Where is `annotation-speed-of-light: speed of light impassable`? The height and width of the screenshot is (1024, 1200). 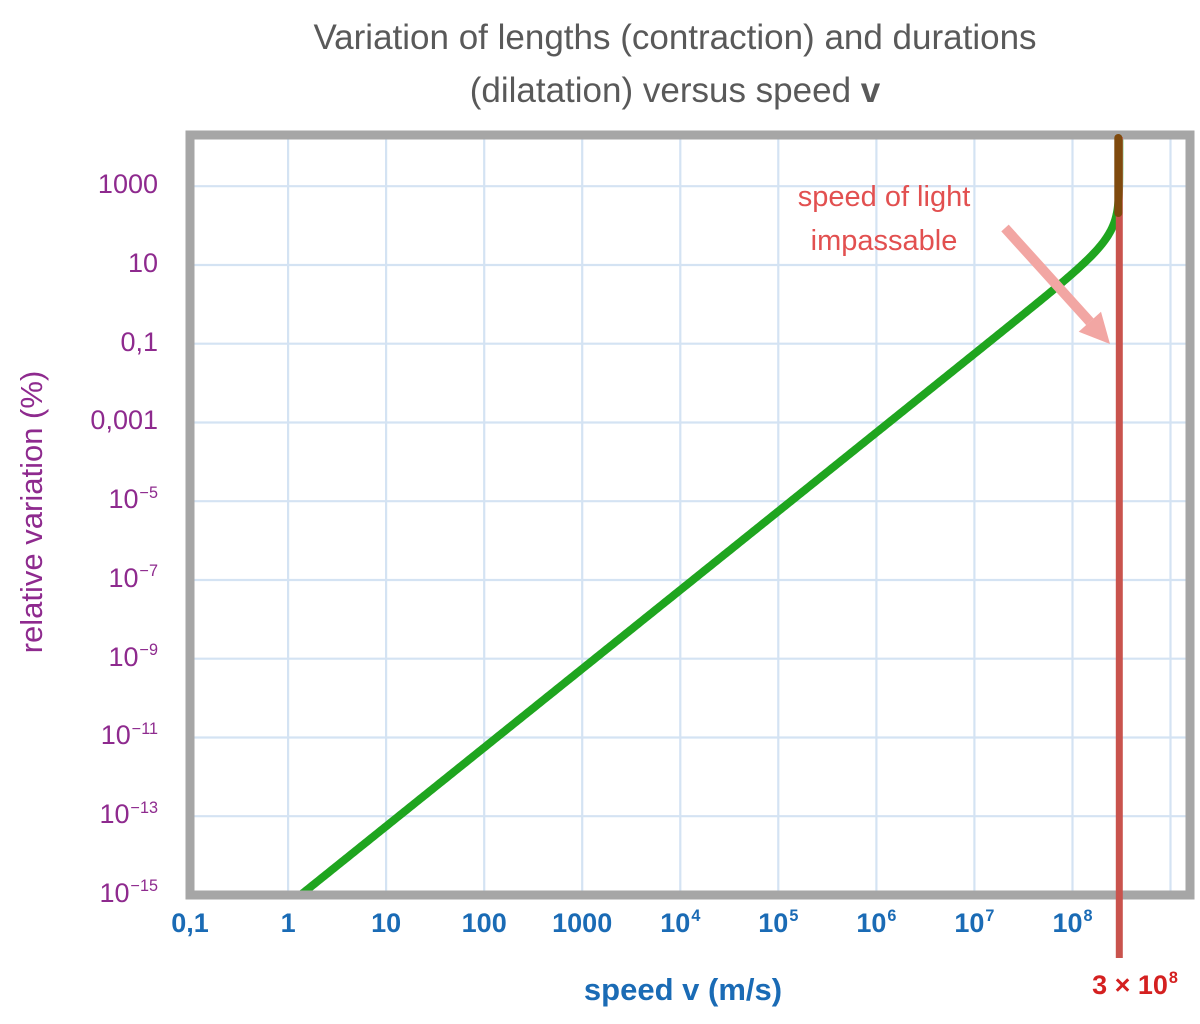 annotation-speed-of-light: speed of light impassable is located at coordinates (884, 219).